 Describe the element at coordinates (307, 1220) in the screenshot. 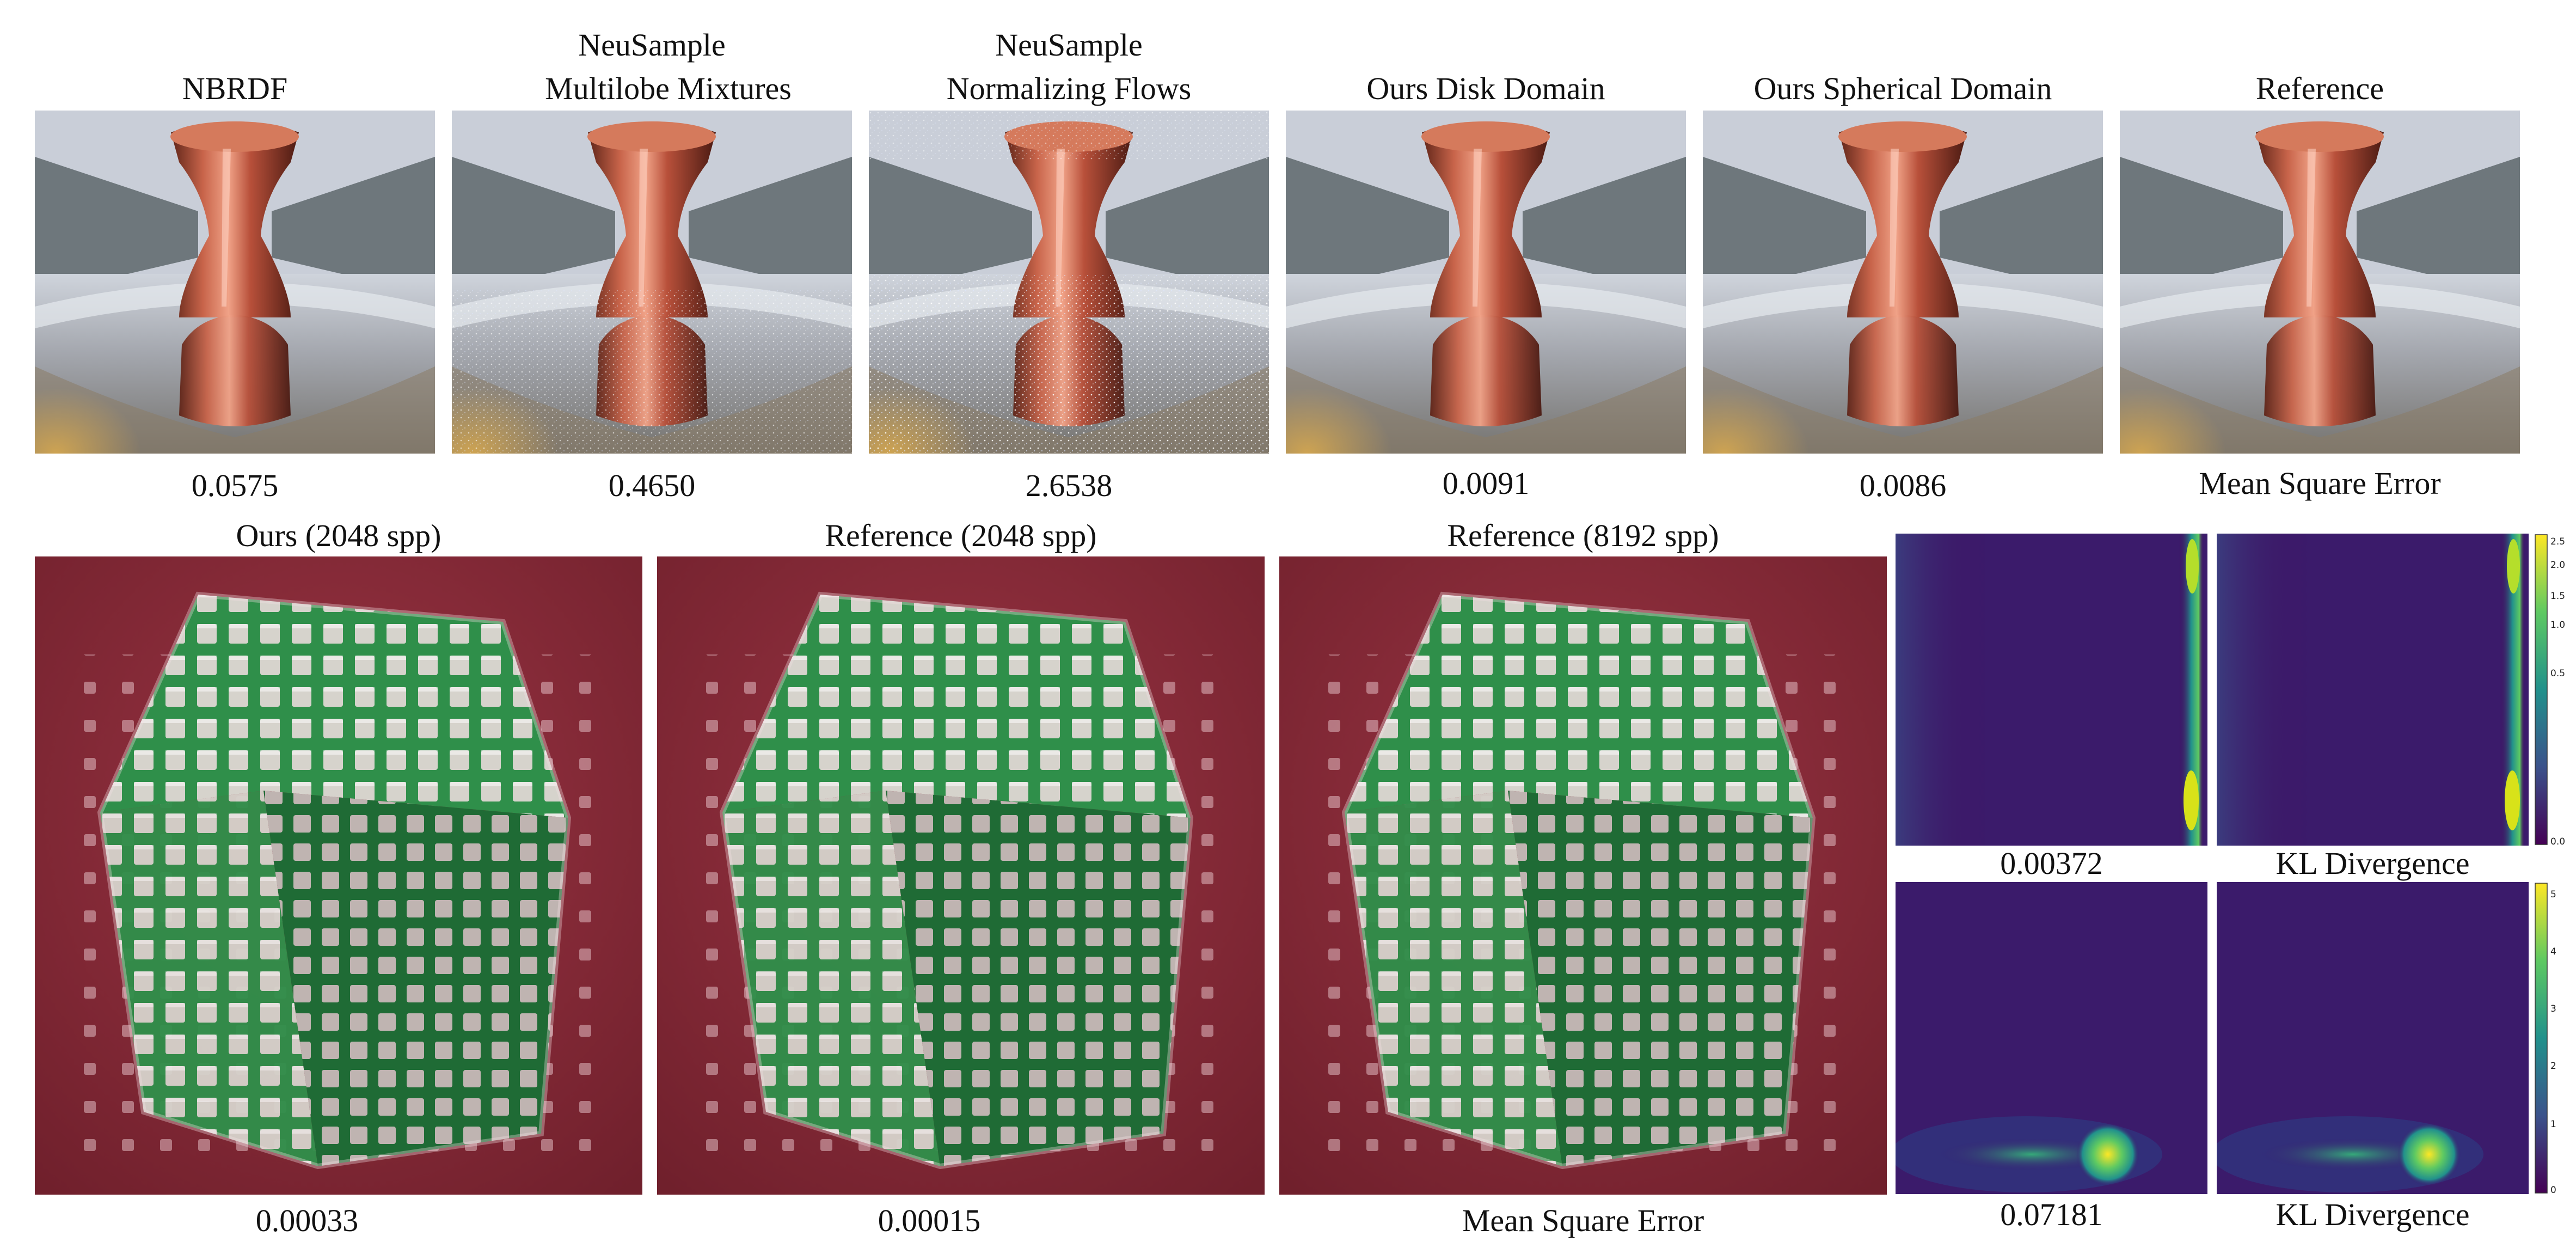

I see `metric-value: 0.00033` at that location.